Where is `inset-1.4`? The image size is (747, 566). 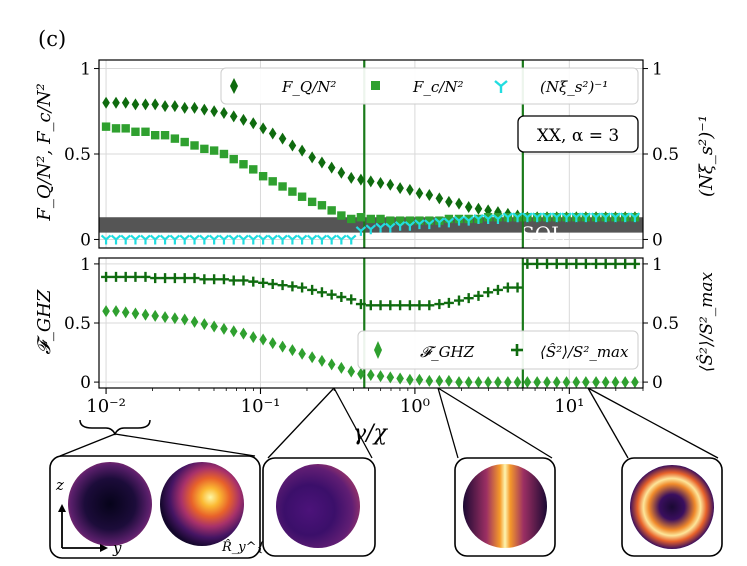
inset-1.4 is located at coordinates (505, 507).